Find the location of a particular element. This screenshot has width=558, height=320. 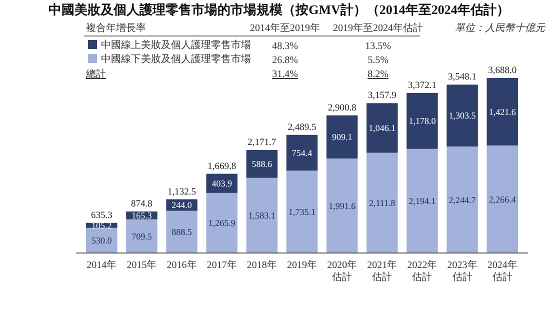

data-label: 2,194.1 is located at coordinates (422, 201).